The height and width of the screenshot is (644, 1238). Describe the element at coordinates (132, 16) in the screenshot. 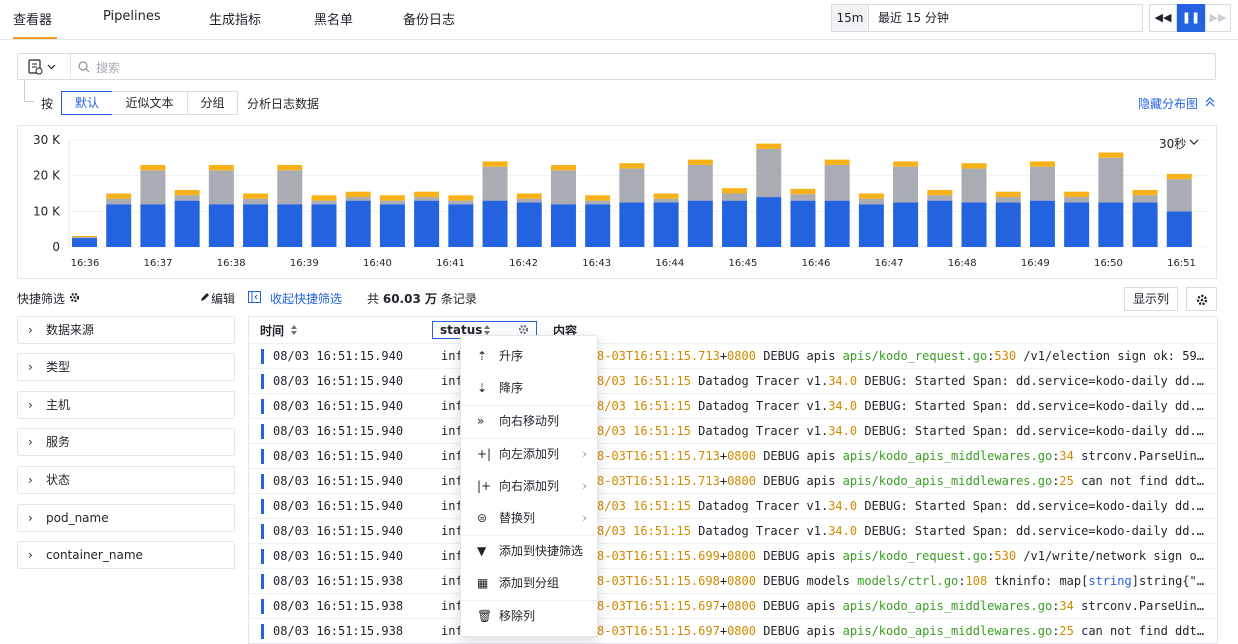

I see `tab-pipelines: Pipelines` at that location.